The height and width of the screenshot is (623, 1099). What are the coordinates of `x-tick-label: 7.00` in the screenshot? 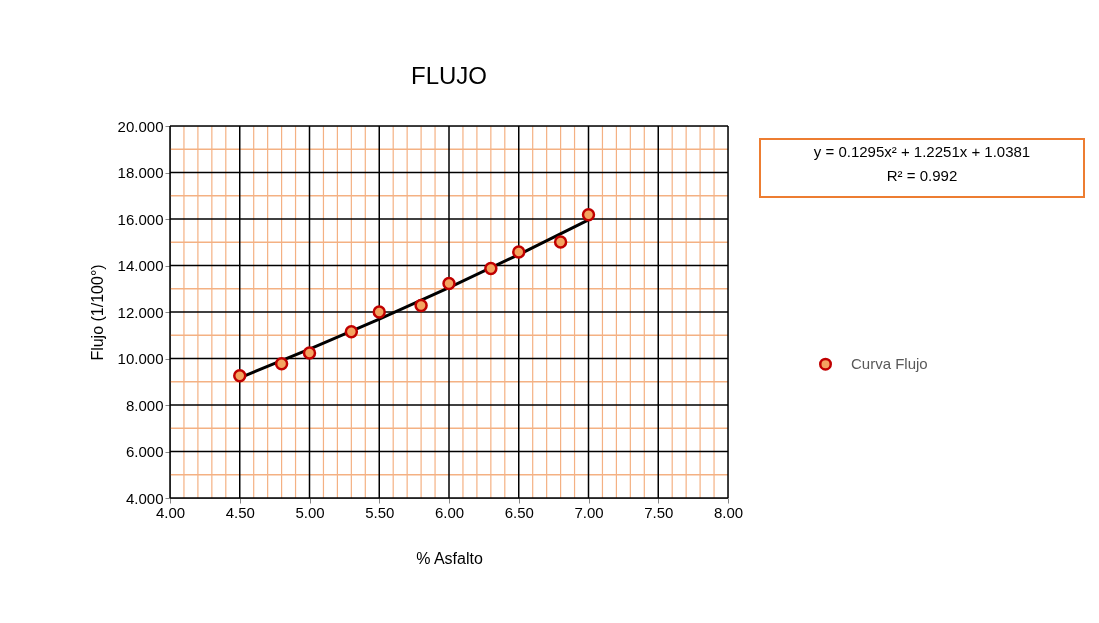 It's located at (589, 512).